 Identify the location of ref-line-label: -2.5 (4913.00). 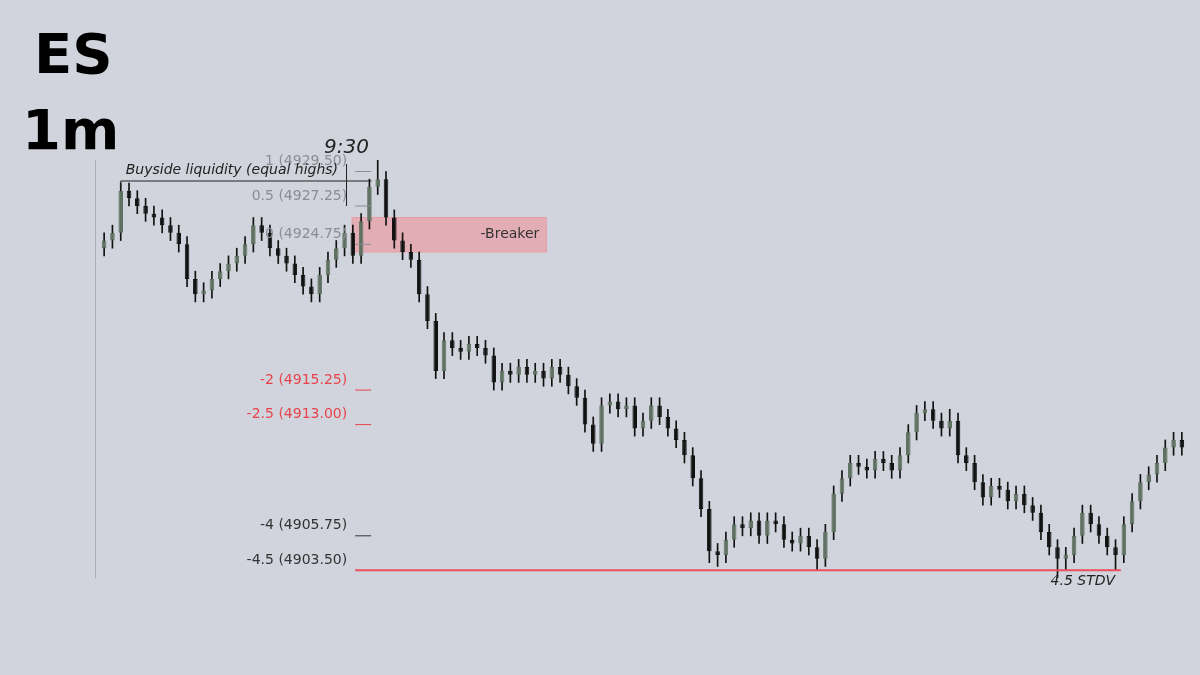
(297, 413).